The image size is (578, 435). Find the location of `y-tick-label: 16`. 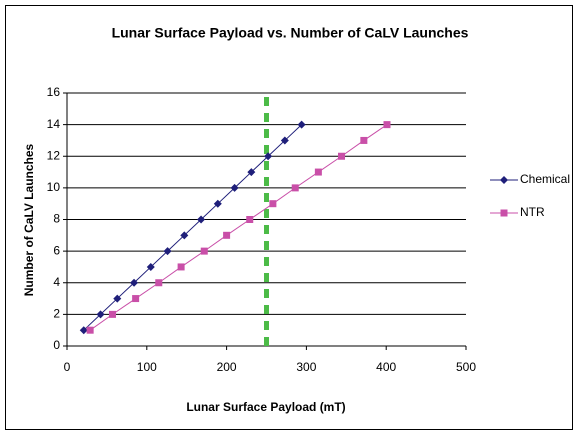

y-tick-label: 16 is located at coordinates (54, 92).